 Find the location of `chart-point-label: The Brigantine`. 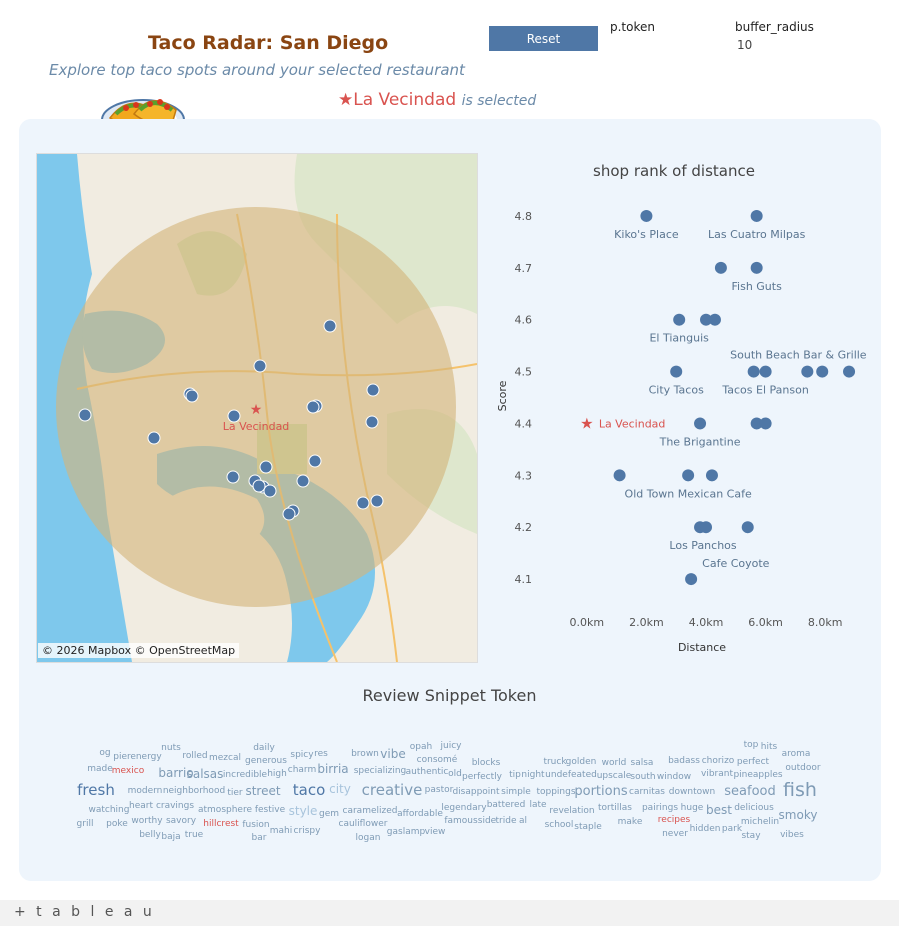

chart-point-label: The Brigantine is located at coordinates (700, 441).